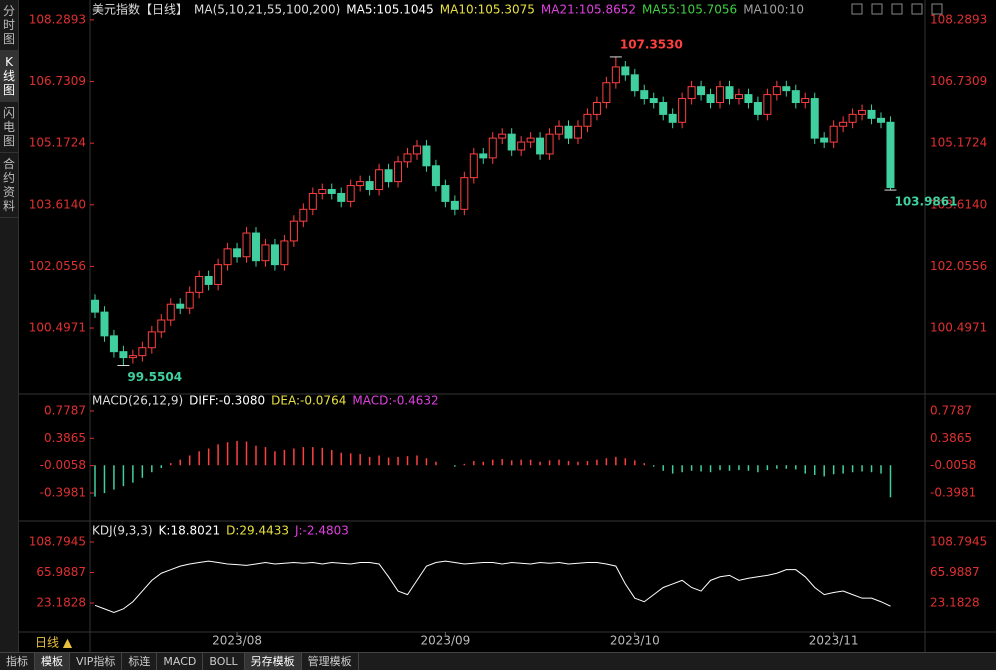 The width and height of the screenshot is (996, 670). Describe the element at coordinates (180, 661) in the screenshot. I see `tab: MACD` at that location.